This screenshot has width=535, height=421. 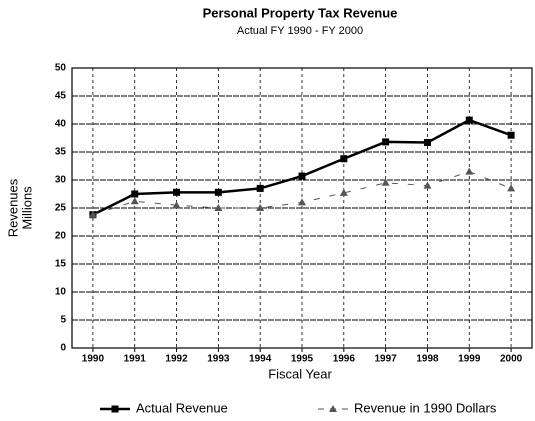 I want to click on y-tick-label: 45, so click(x=61, y=96).